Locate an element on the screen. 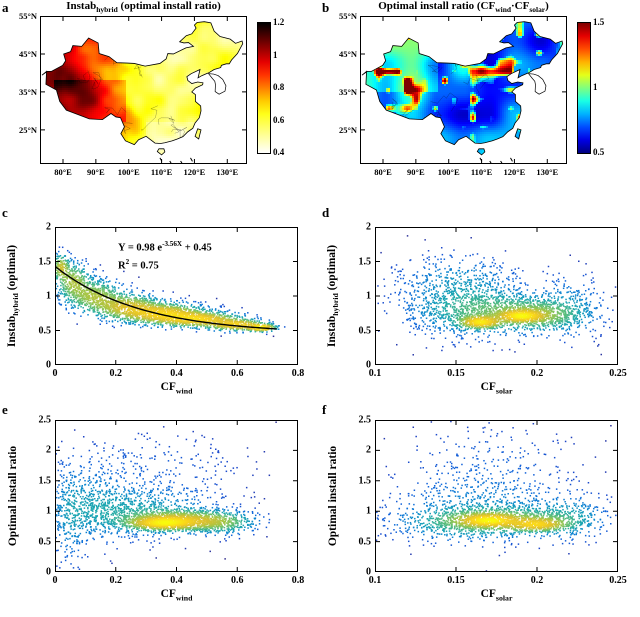 The image size is (640, 617). panel-title: Optimal install ratio (CFwind·CFsolar) is located at coordinates (463, 7).